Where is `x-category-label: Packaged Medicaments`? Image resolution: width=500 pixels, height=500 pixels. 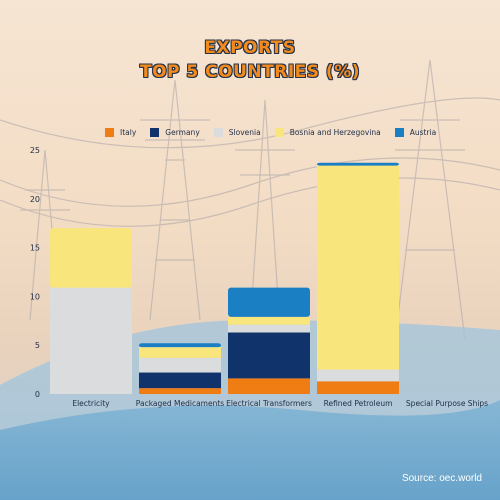
x-category-label: Packaged Medicaments is located at coordinates (180, 403).